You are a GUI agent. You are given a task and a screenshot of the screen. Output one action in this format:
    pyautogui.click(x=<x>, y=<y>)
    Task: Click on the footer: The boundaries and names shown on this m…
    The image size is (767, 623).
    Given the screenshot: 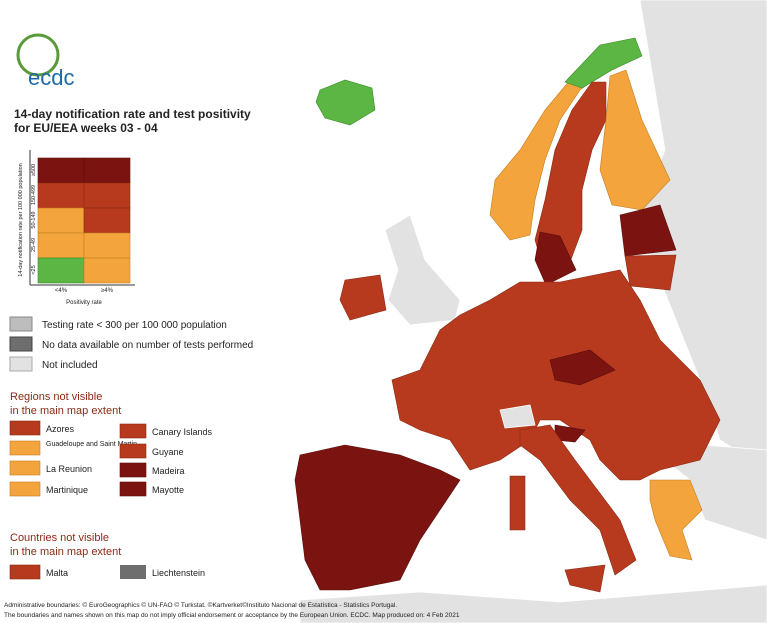 What is the action you would take?
    pyautogui.click(x=232, y=615)
    